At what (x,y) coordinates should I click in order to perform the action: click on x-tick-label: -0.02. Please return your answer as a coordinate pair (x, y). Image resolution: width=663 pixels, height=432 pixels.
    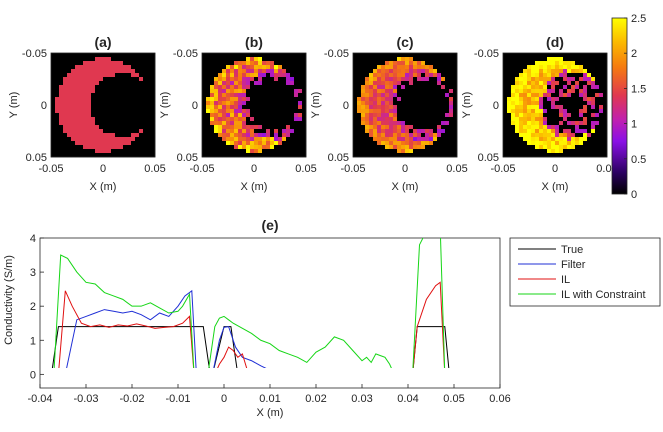
    Looking at the image, I should click on (131, 399).